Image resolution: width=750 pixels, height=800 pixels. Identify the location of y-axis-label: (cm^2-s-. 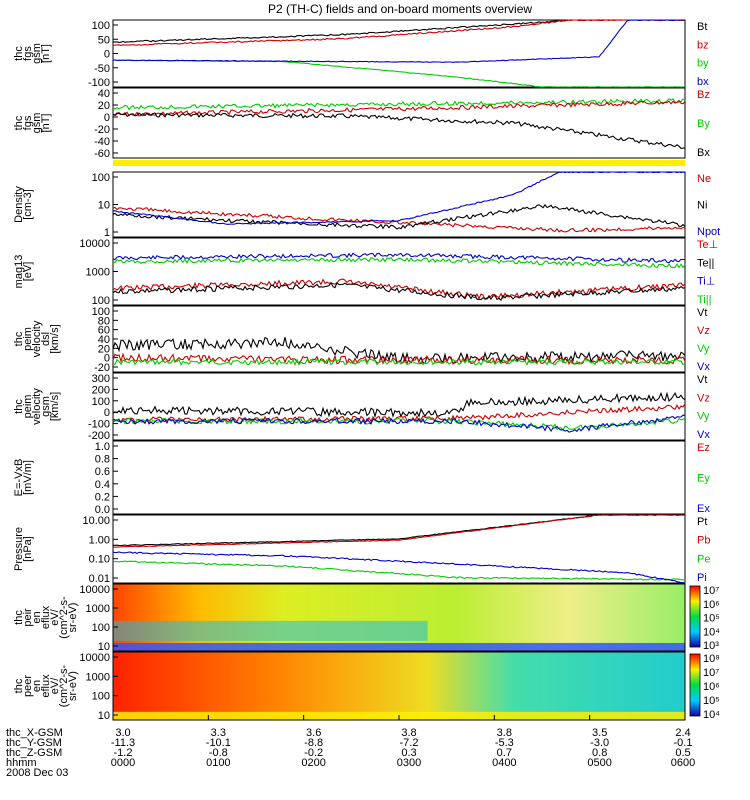
(64, 617).